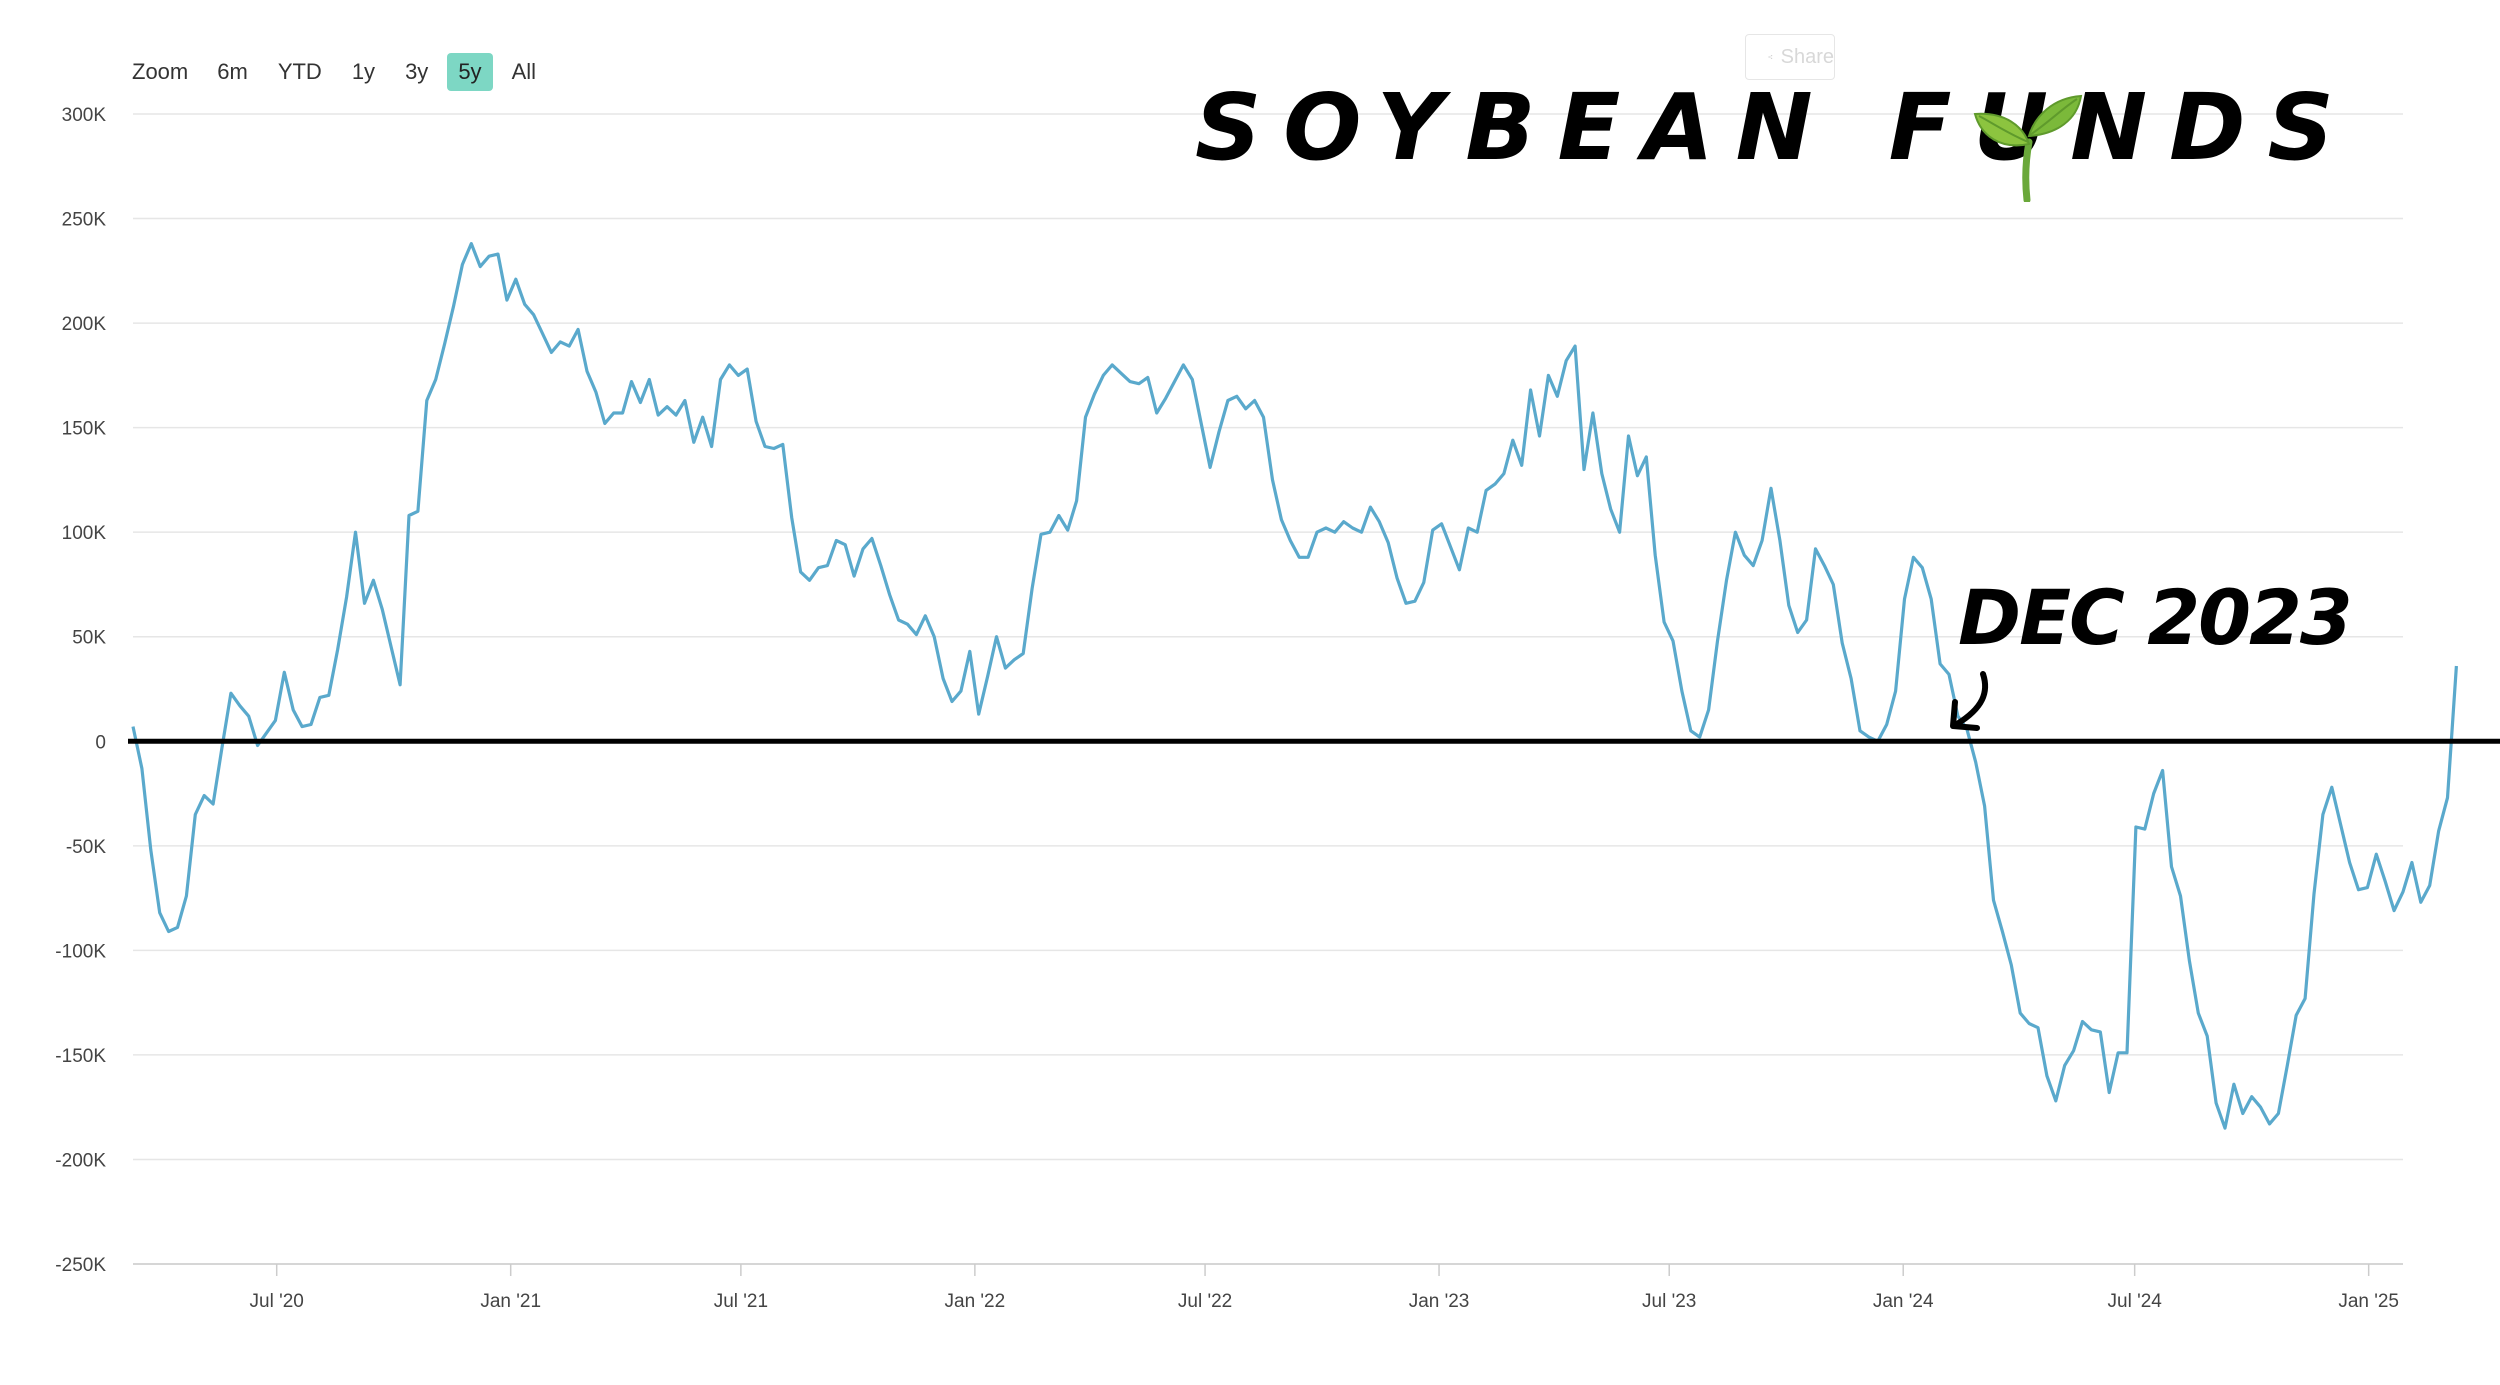 This screenshot has width=2500, height=1385. Describe the element at coordinates (1903, 1301) in the screenshot. I see `x-tick-label: Jan '24` at that location.